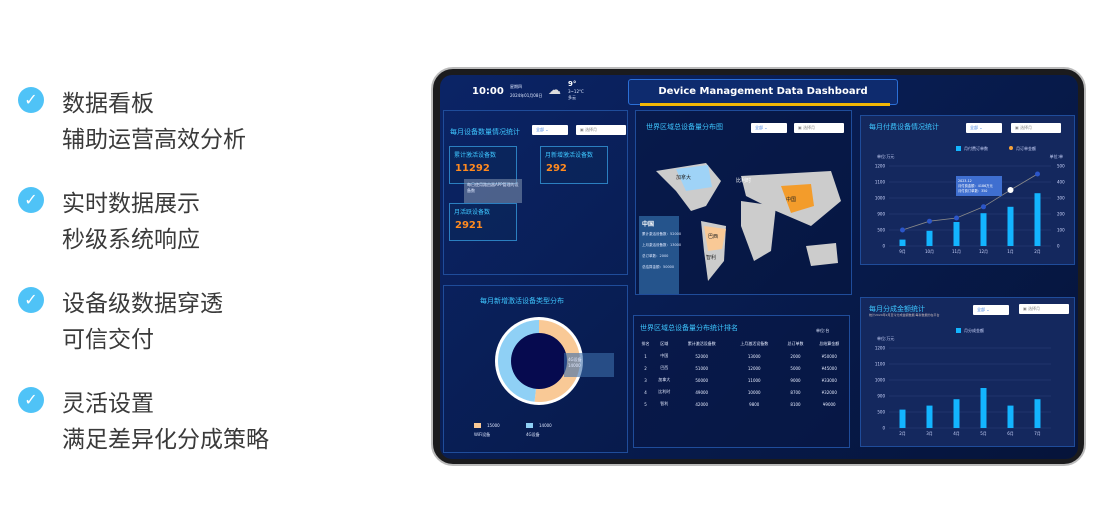 This screenshot has width=1102, height=506. Describe the element at coordinates (744, 181) in the screenshot. I see `map-label: 比利时` at that location.